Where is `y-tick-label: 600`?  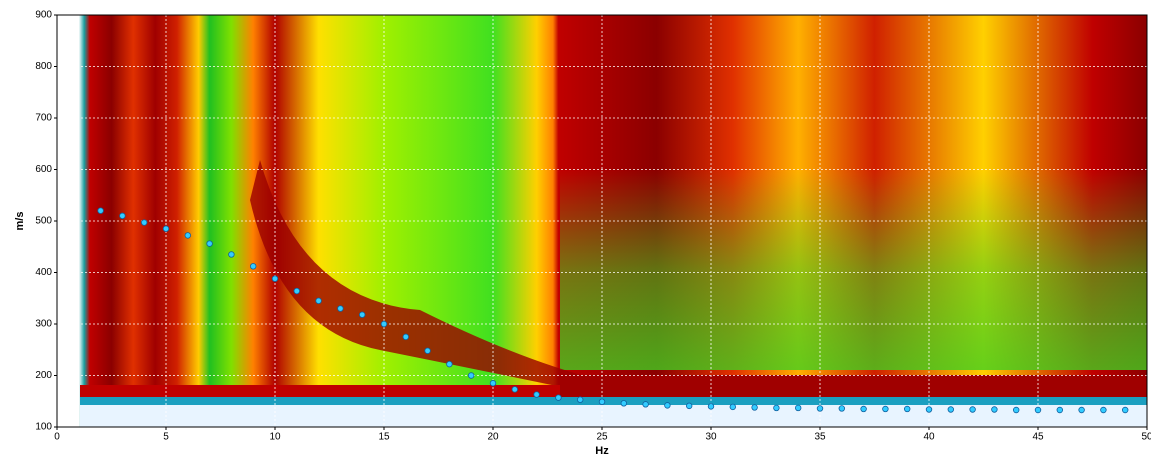
y-tick-label: 600 is located at coordinates (43, 169).